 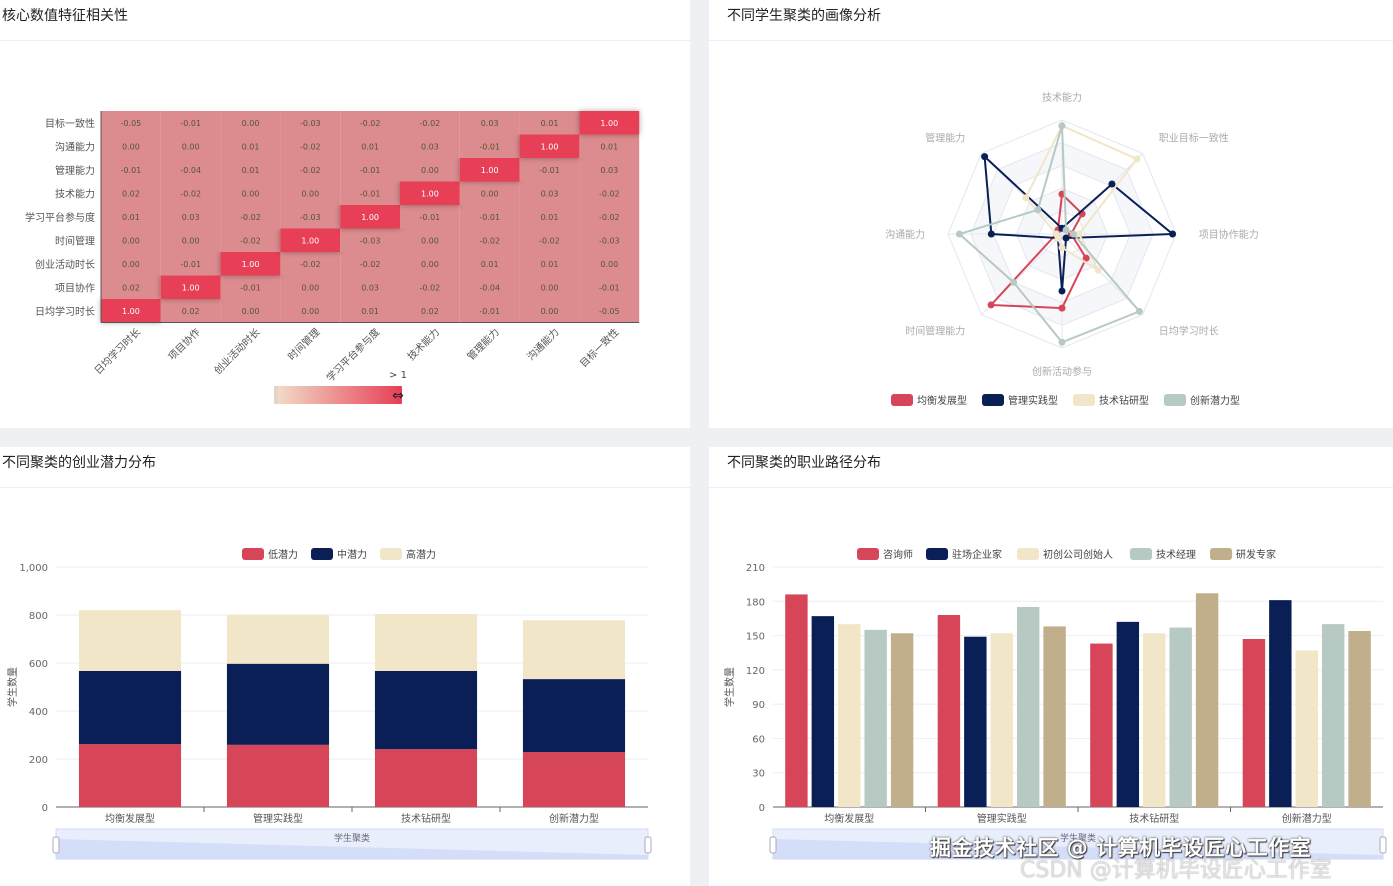 I want to click on data-zoom-handle-right, so click(x=1383, y=845).